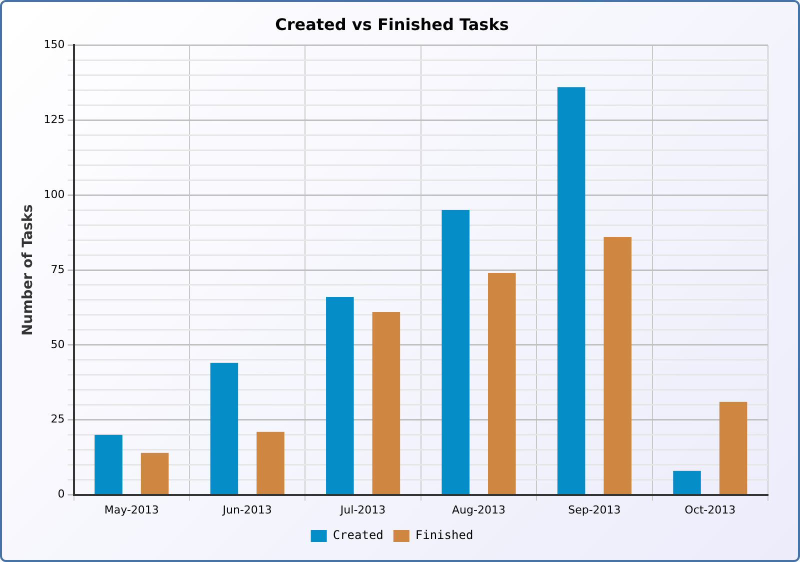 The image size is (800, 562). What do you see at coordinates (594, 509) in the screenshot?
I see `x-tick-label: Sep-2013` at bounding box center [594, 509].